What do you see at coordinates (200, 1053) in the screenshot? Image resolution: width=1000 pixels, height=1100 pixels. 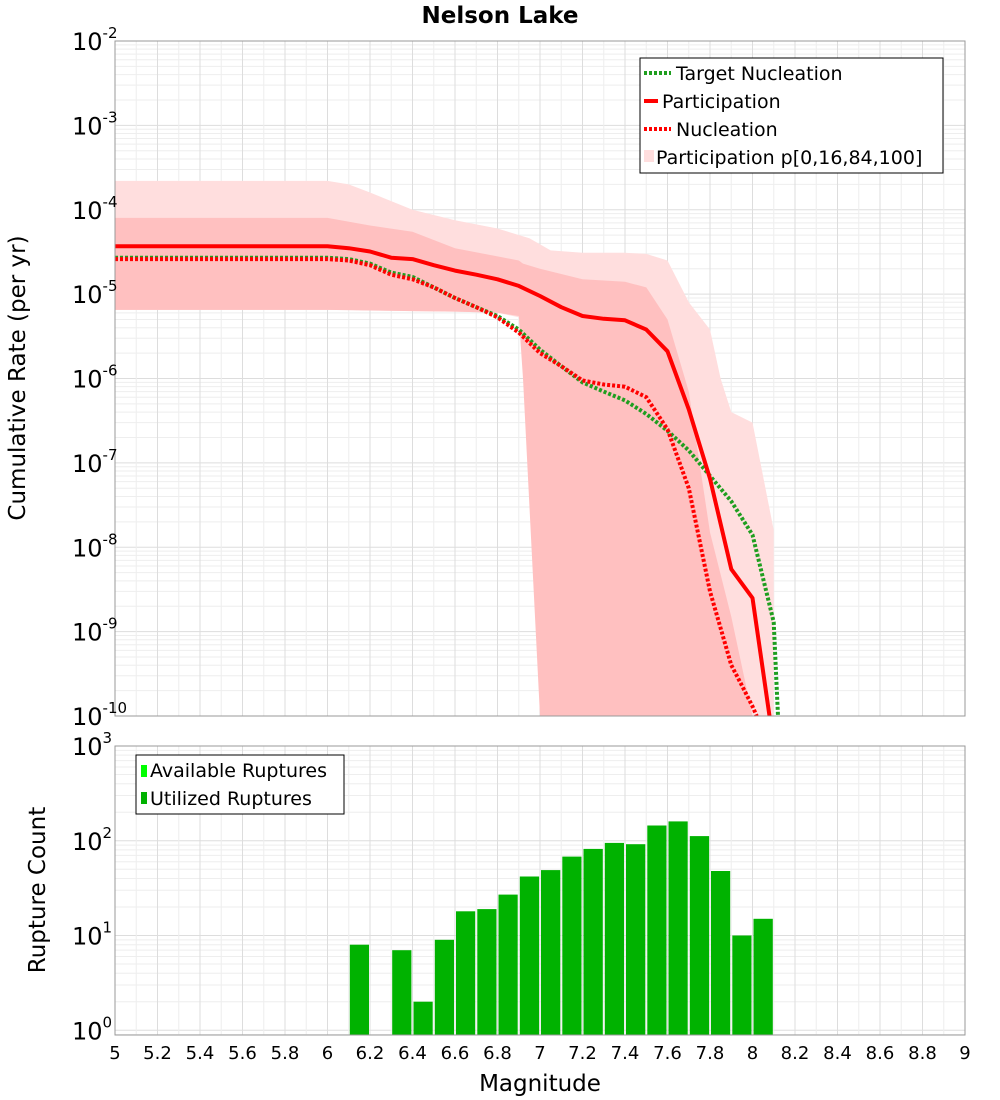 I see `x-tick-label: 5.4` at bounding box center [200, 1053].